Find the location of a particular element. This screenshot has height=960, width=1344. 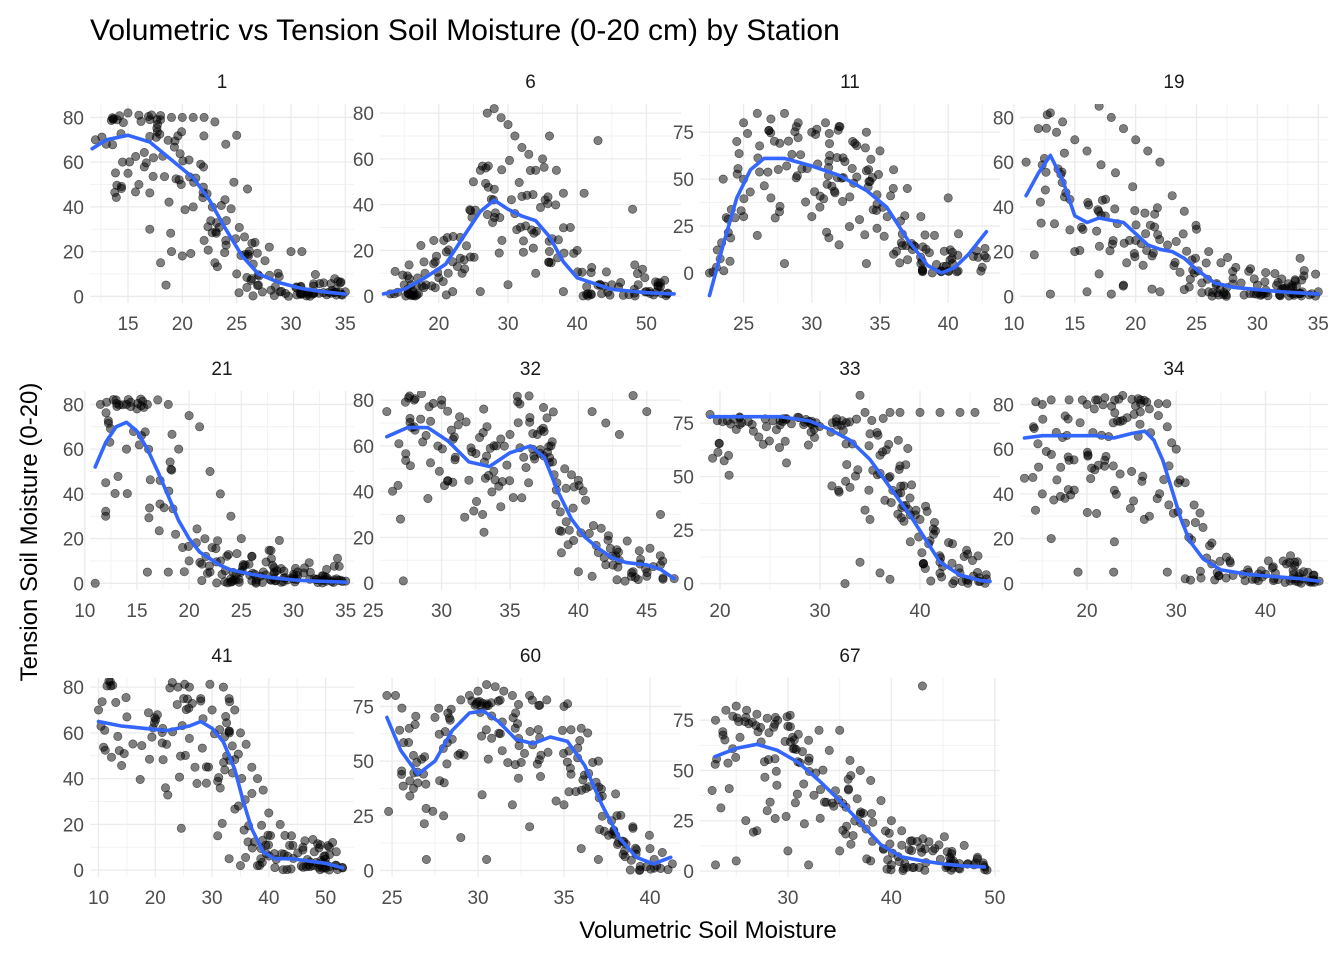

facet-panel-67: 67 30 40 50 0 25 50 75 is located at coordinates (839, 777).